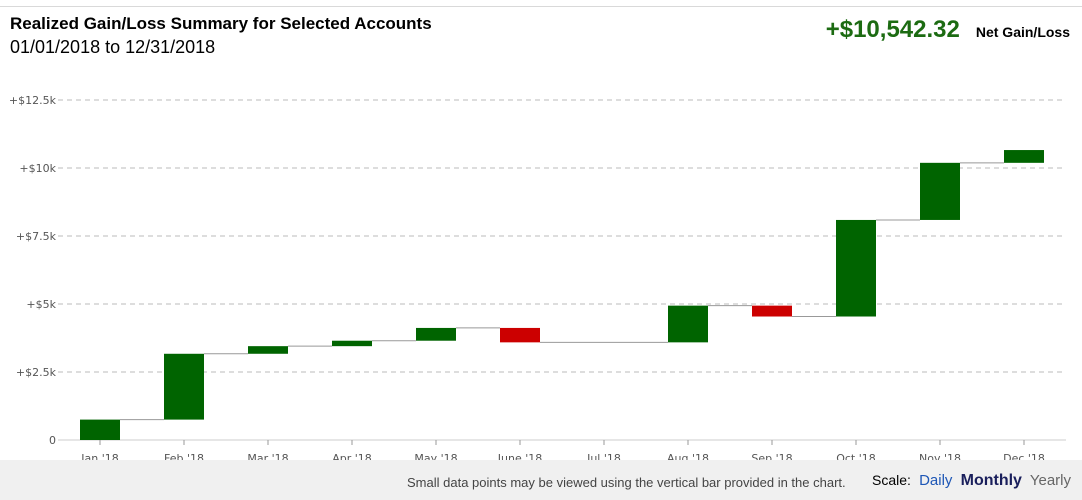  Describe the element at coordinates (33, 100) in the screenshot. I see `y-tick-label: +$12.5k` at that location.